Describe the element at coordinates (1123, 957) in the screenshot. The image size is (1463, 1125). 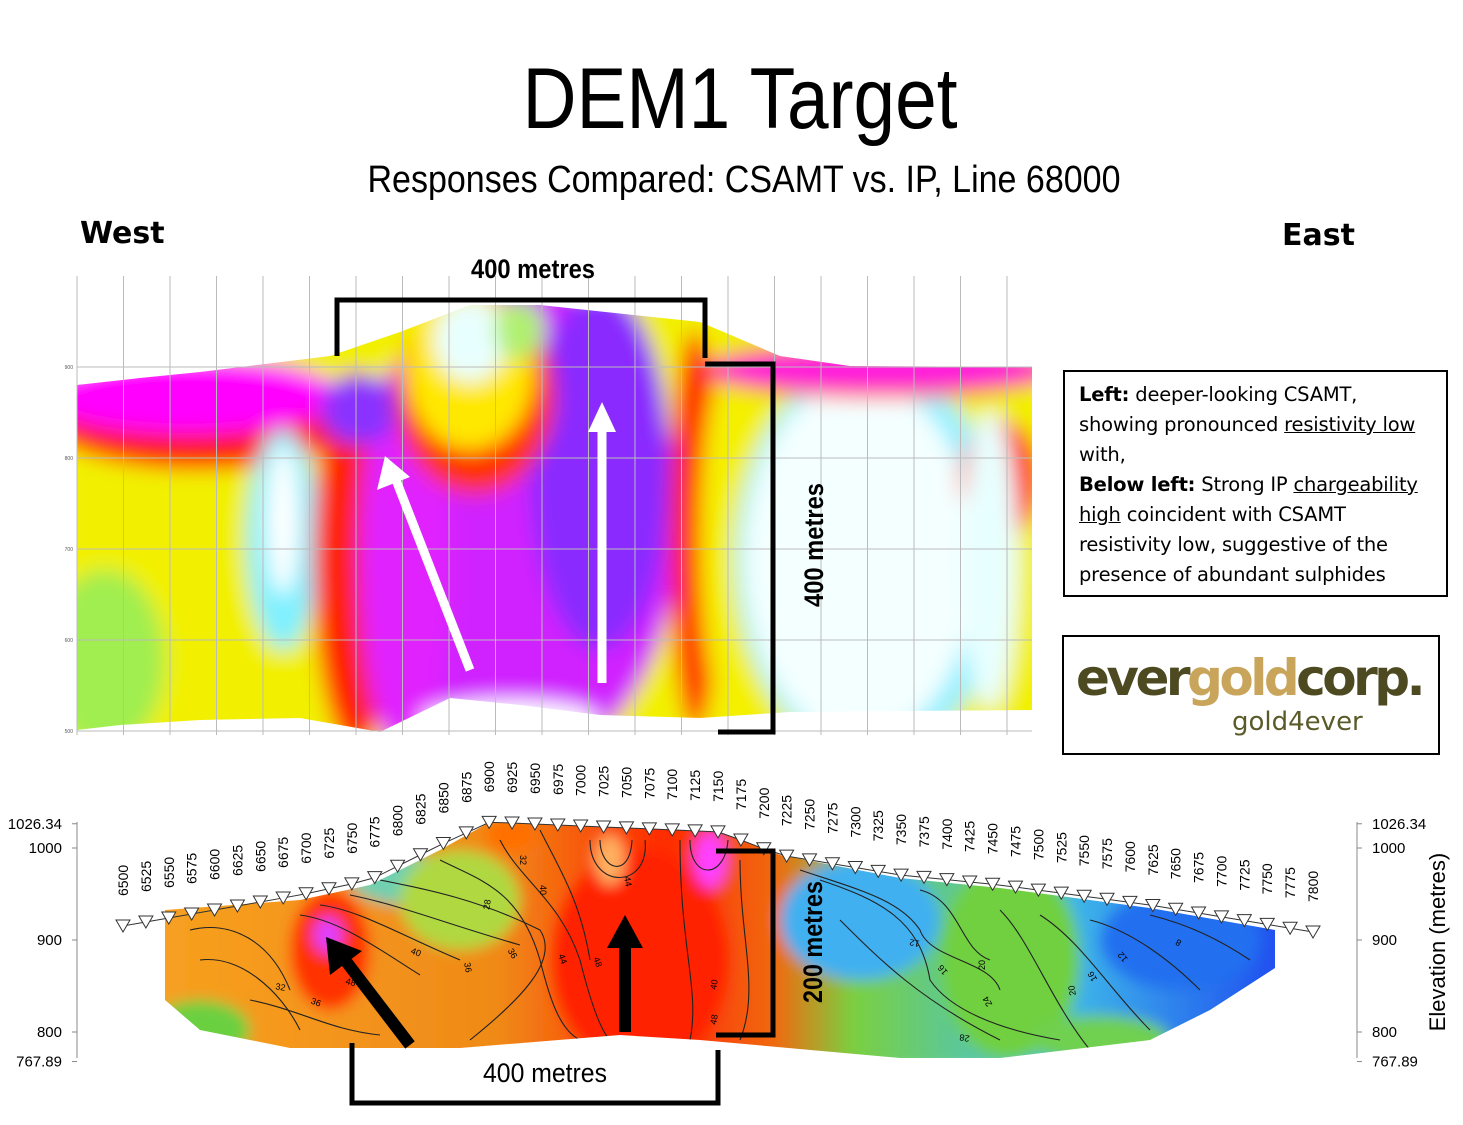
I see `contour-label: 12` at that location.